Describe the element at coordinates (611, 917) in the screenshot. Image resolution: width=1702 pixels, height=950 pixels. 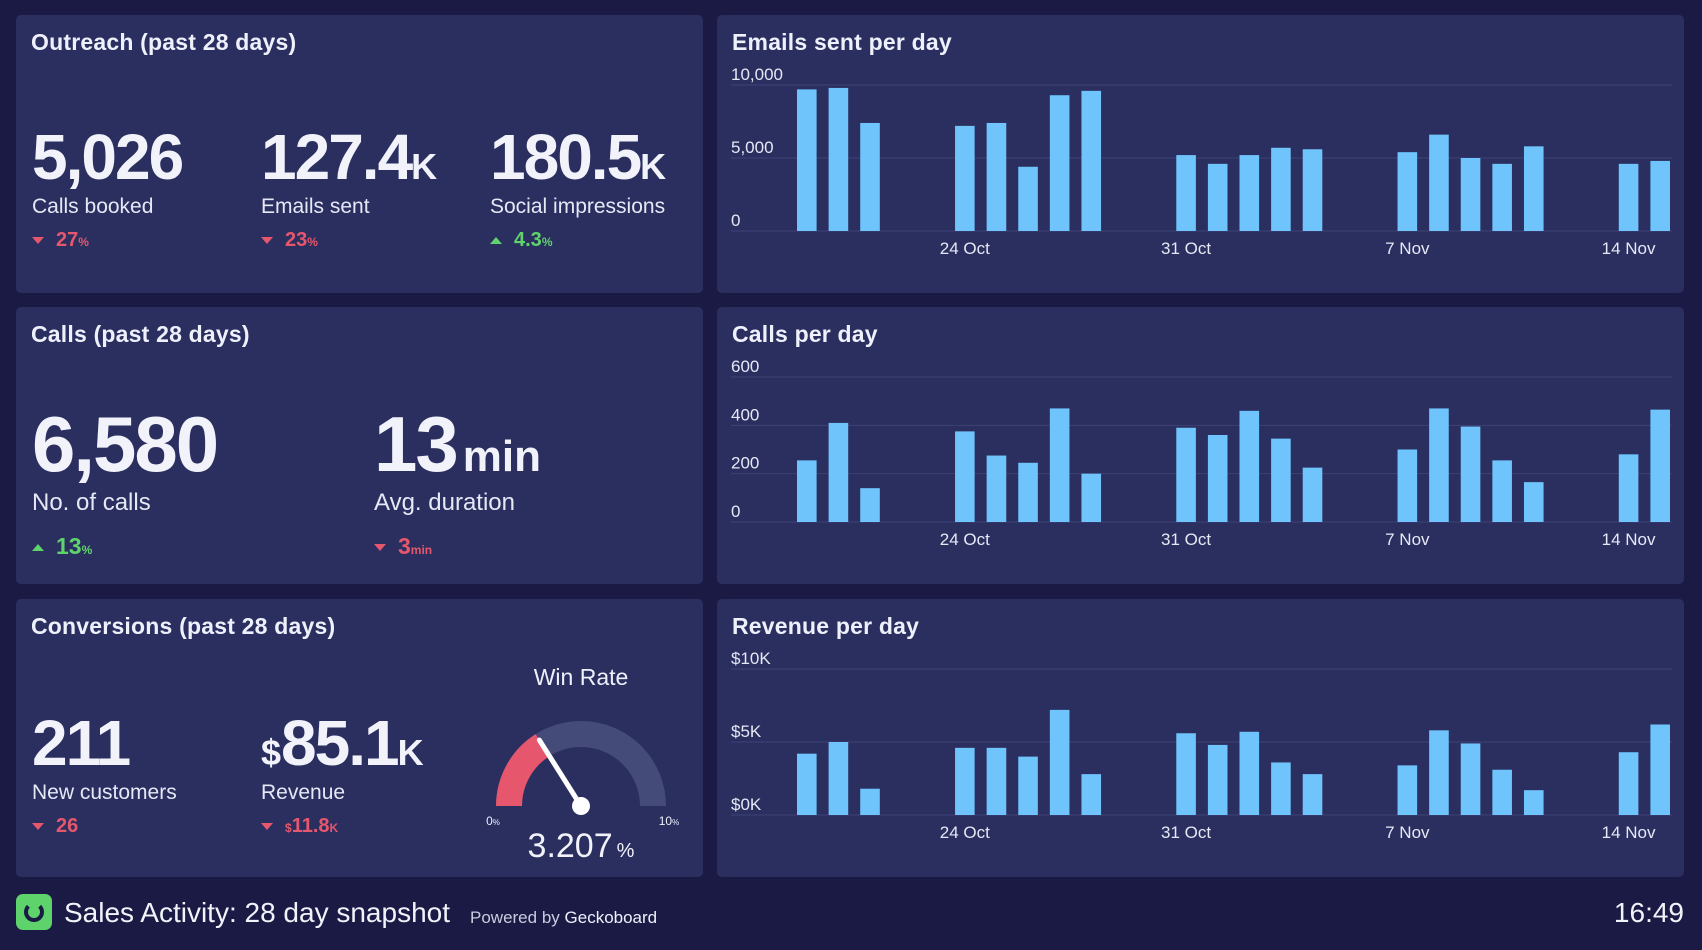
I see `geckoboard-link: Geckoboard` at that location.